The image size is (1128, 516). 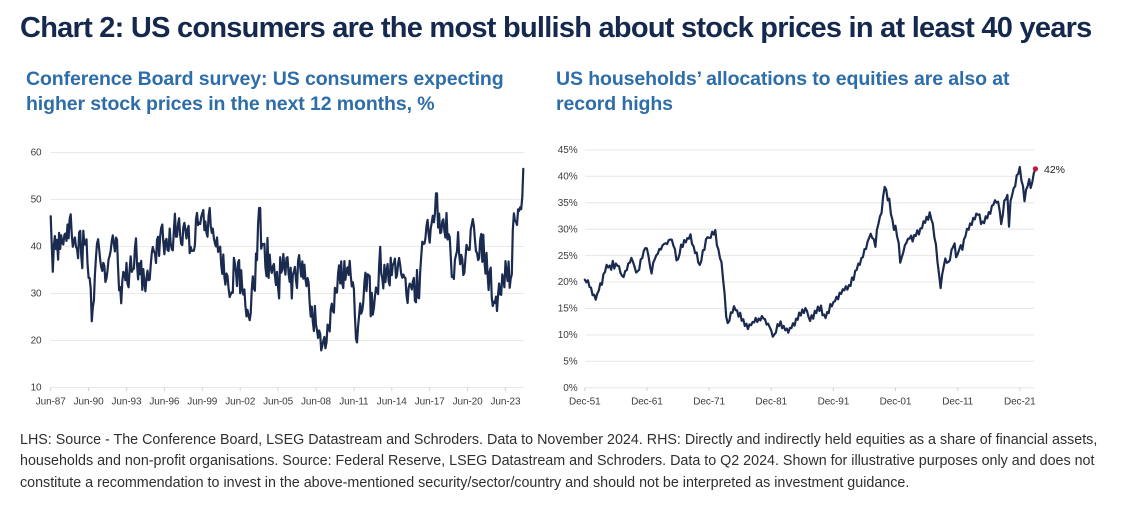 What do you see at coordinates (570, 362) in the screenshot?
I see `svg-text: 5%` at bounding box center [570, 362].